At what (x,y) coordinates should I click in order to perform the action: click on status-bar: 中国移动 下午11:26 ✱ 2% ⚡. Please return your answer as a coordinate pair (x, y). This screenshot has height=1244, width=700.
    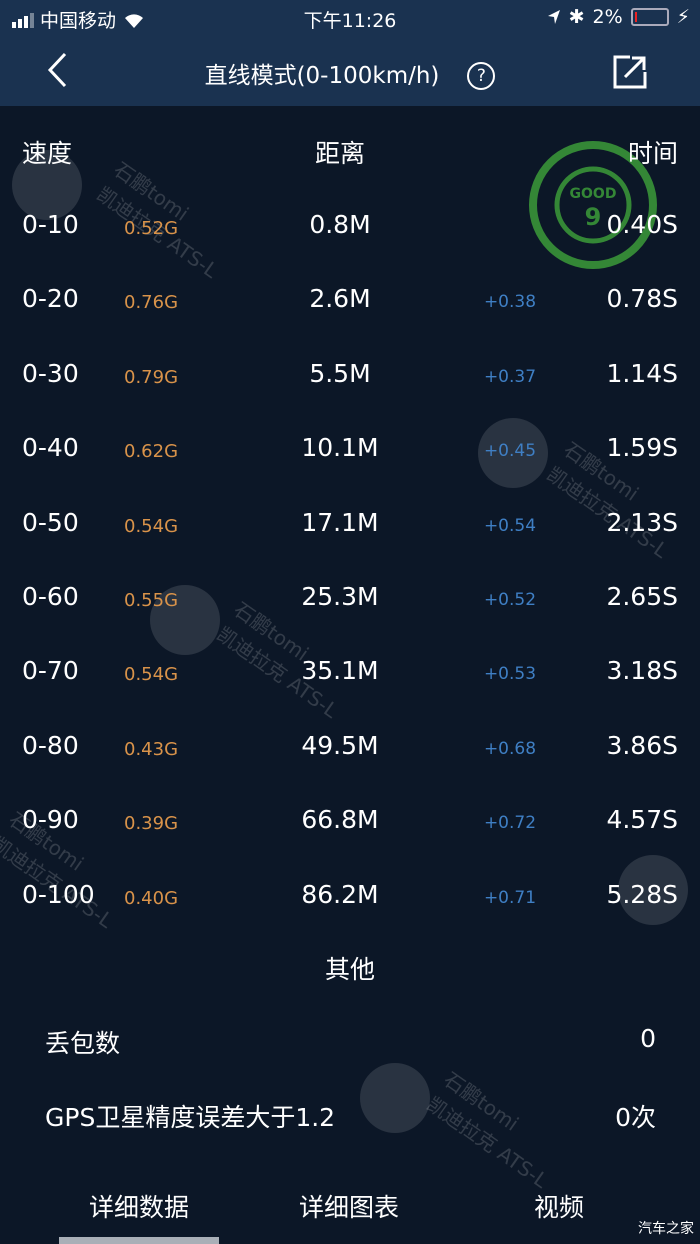
    Looking at the image, I should click on (350, 18).